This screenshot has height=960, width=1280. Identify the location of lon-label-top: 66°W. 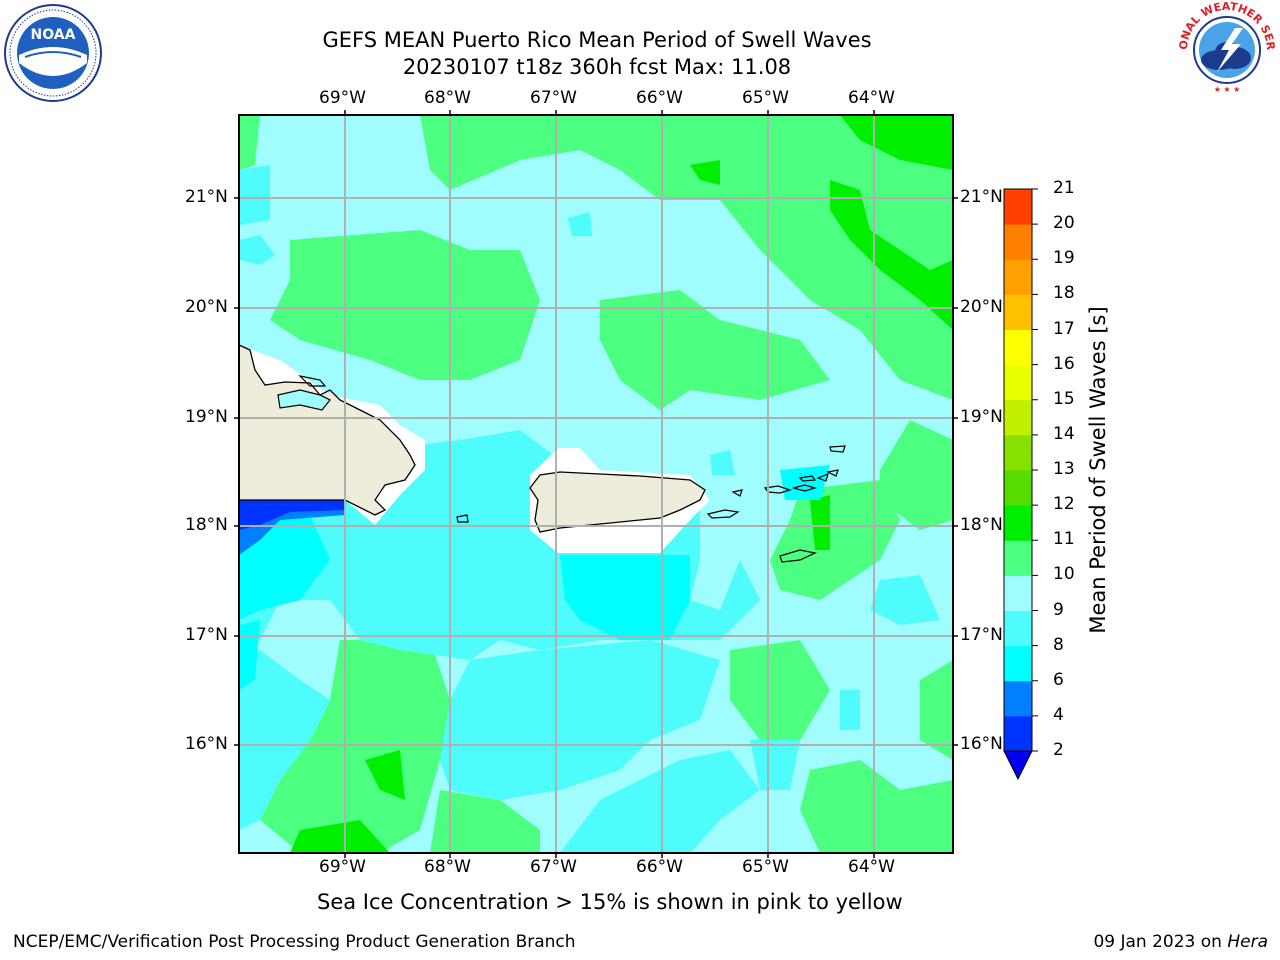
(659, 98).